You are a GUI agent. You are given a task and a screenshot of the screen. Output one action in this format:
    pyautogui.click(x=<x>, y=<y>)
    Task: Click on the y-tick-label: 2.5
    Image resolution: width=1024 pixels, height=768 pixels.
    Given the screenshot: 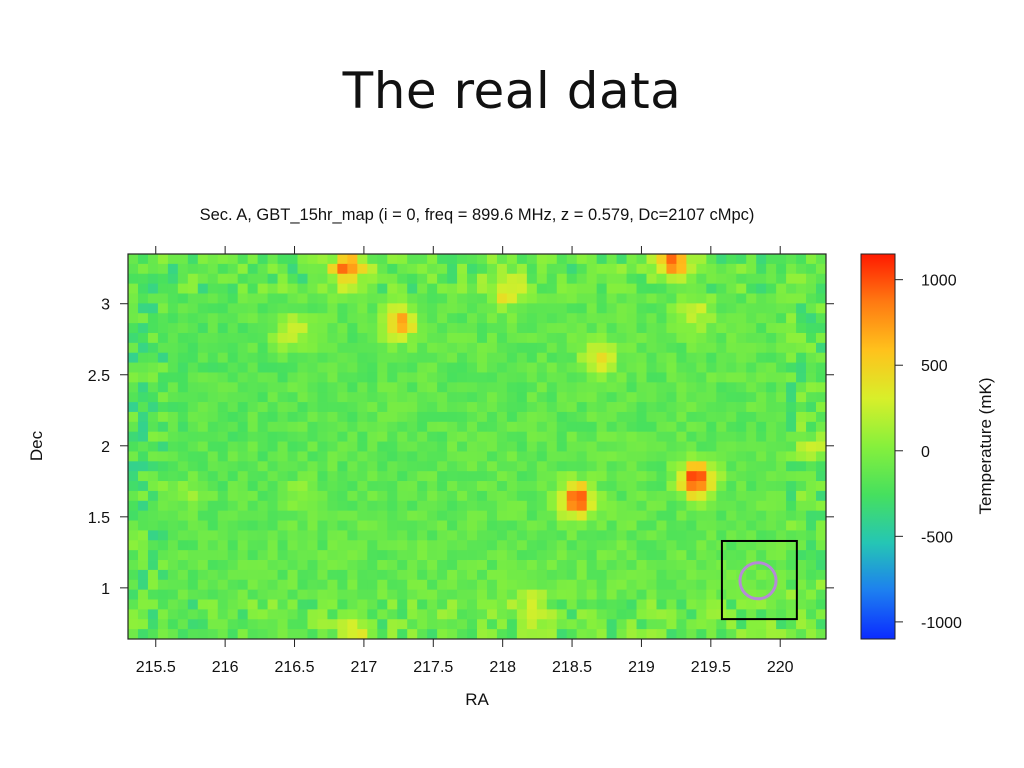 What is the action you would take?
    pyautogui.click(x=99, y=376)
    